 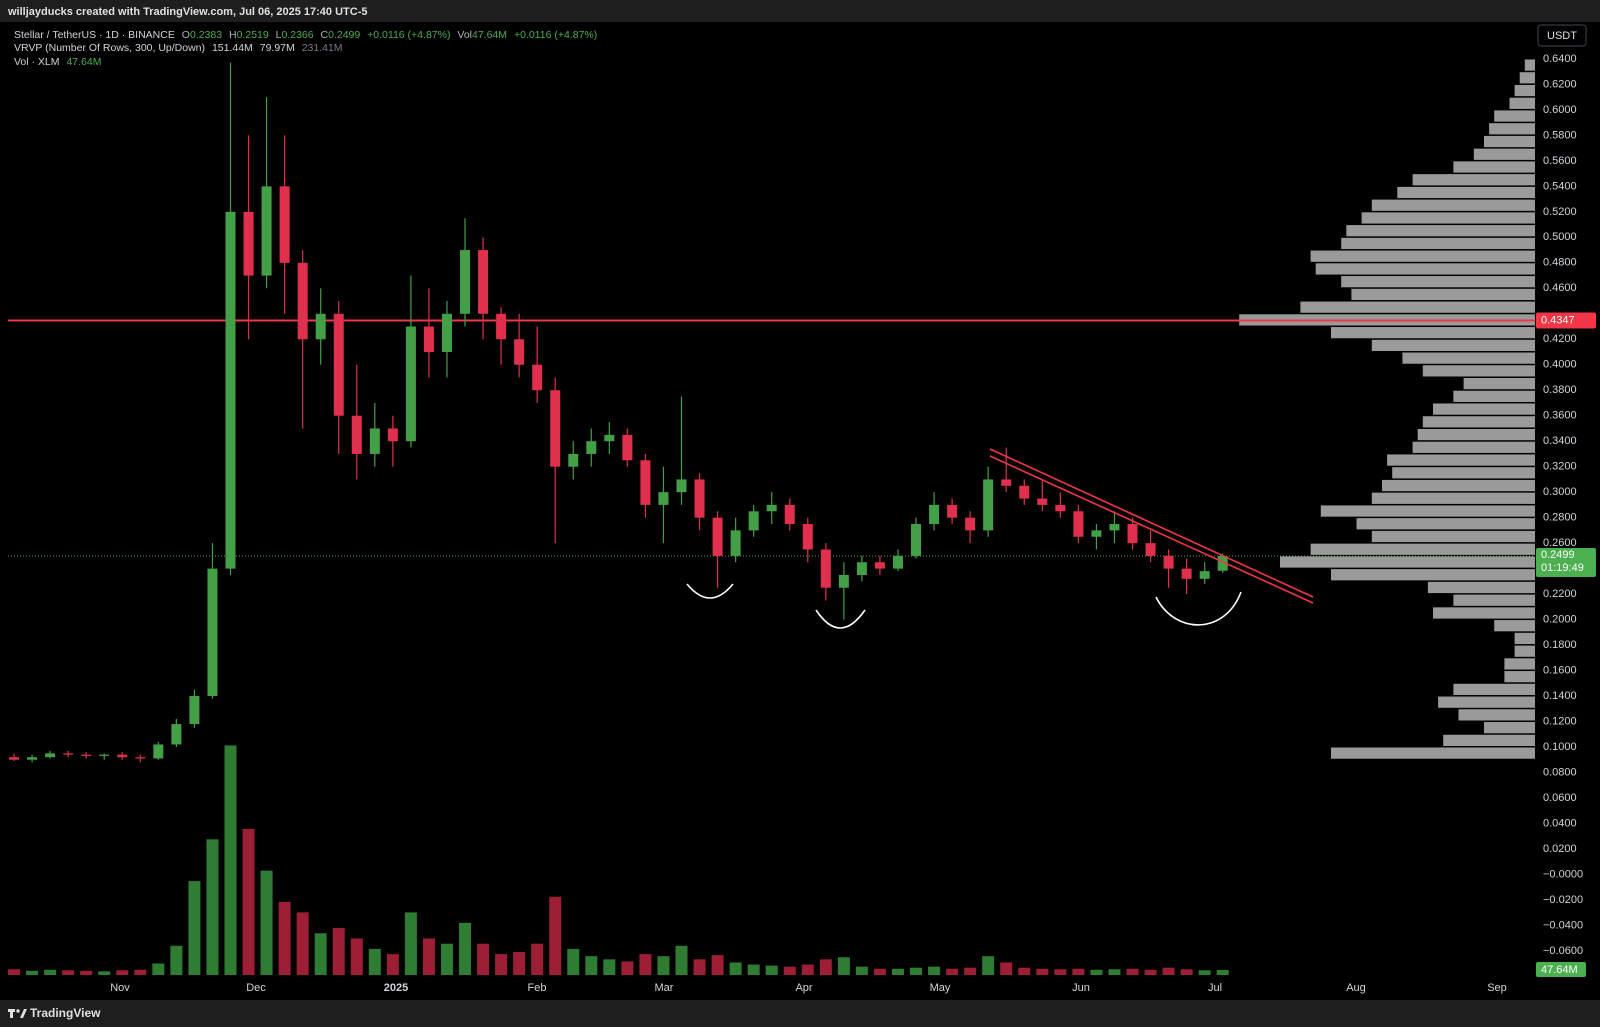 What do you see at coordinates (1558, 555) in the screenshot?
I see `last-price-label: 0.2499` at bounding box center [1558, 555].